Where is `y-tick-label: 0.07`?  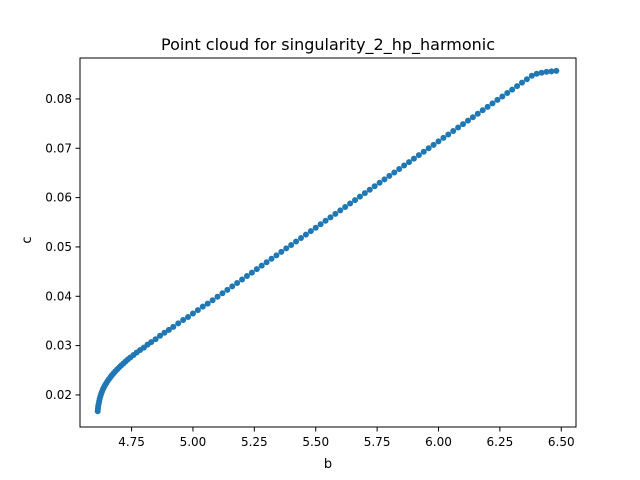 y-tick-label: 0.07 is located at coordinates (58, 148).